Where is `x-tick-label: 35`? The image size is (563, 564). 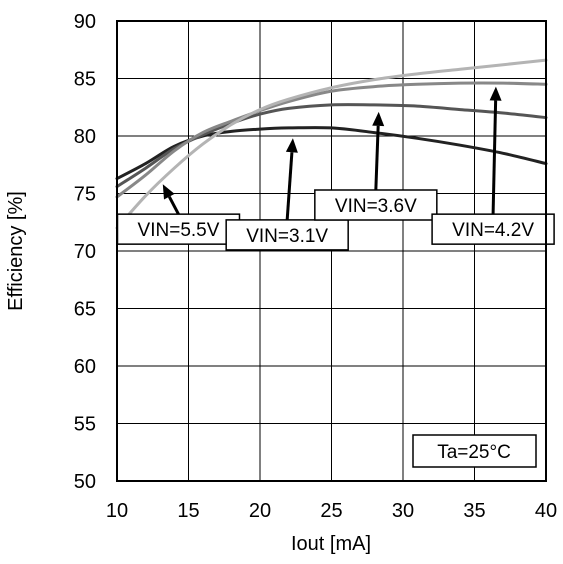 x-tick-label: 35 is located at coordinates (474, 511).